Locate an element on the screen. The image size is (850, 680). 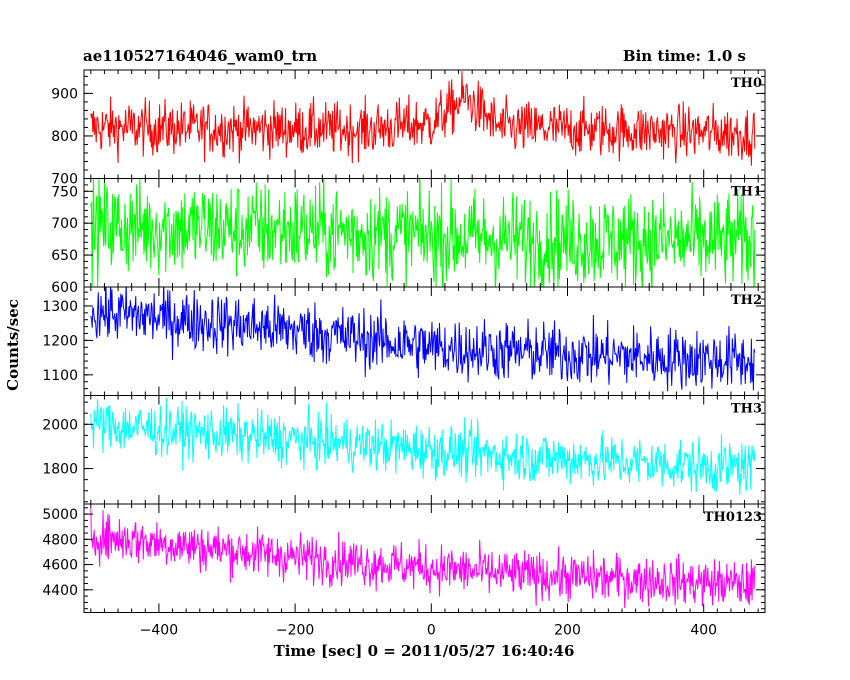
y-tick-label: 5000 is located at coordinates (60, 515).